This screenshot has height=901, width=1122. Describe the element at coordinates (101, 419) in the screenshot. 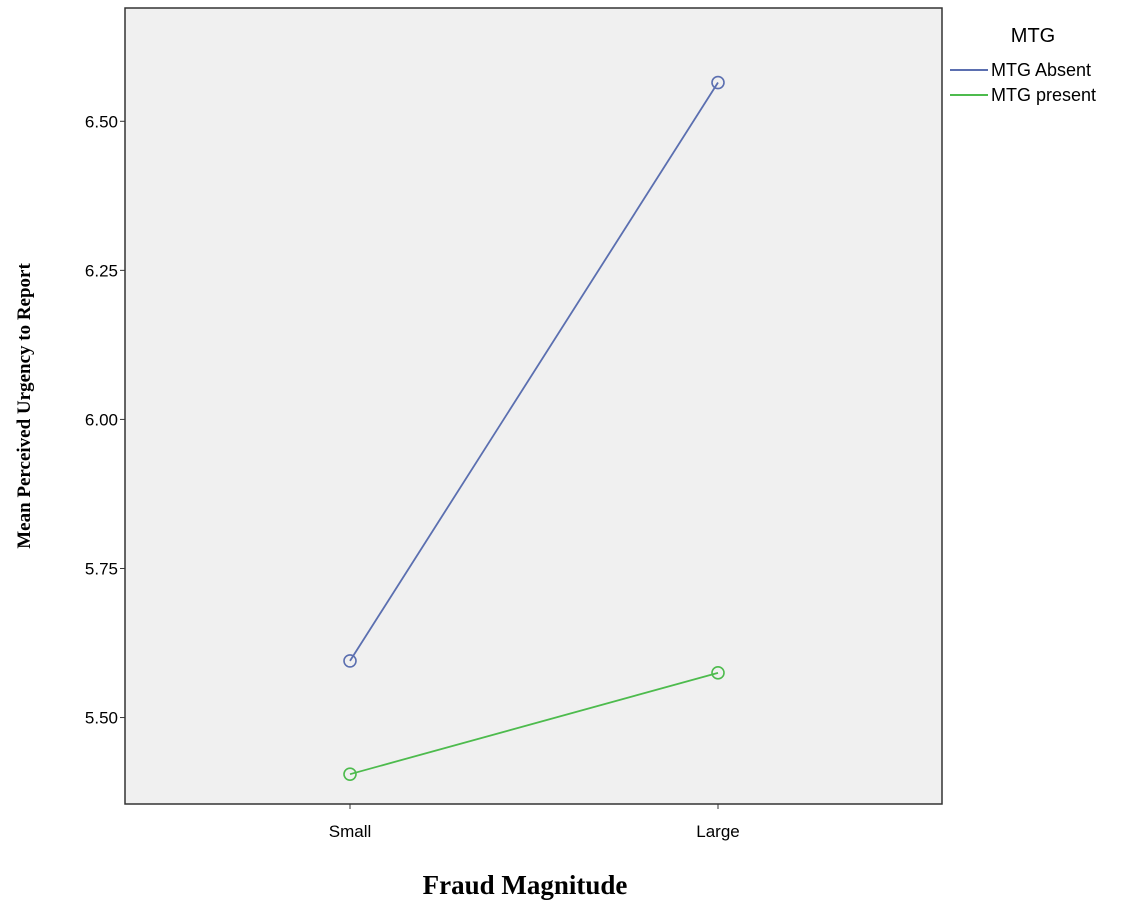

I see `y-tick-label: 6.00` at that location.